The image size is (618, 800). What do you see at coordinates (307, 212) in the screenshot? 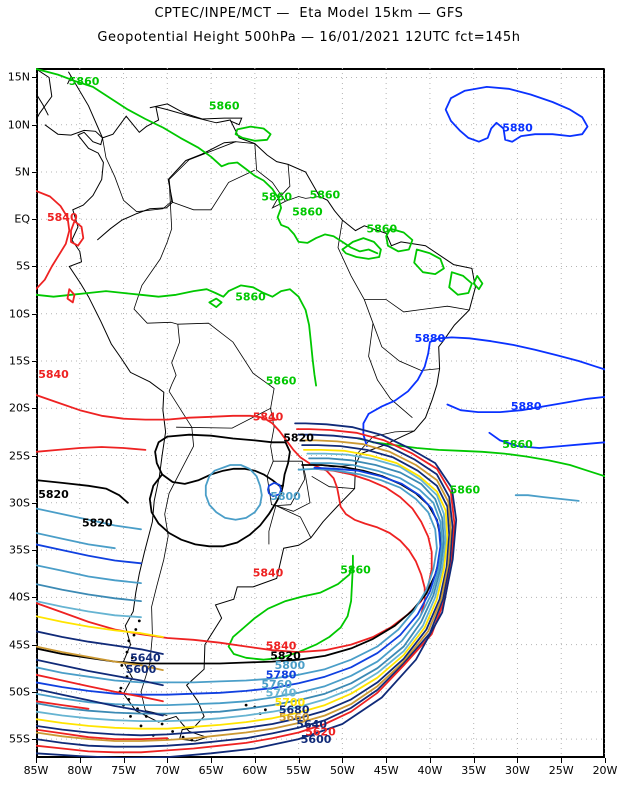
I see `contour-label-5860-5: 5860` at bounding box center [307, 212].